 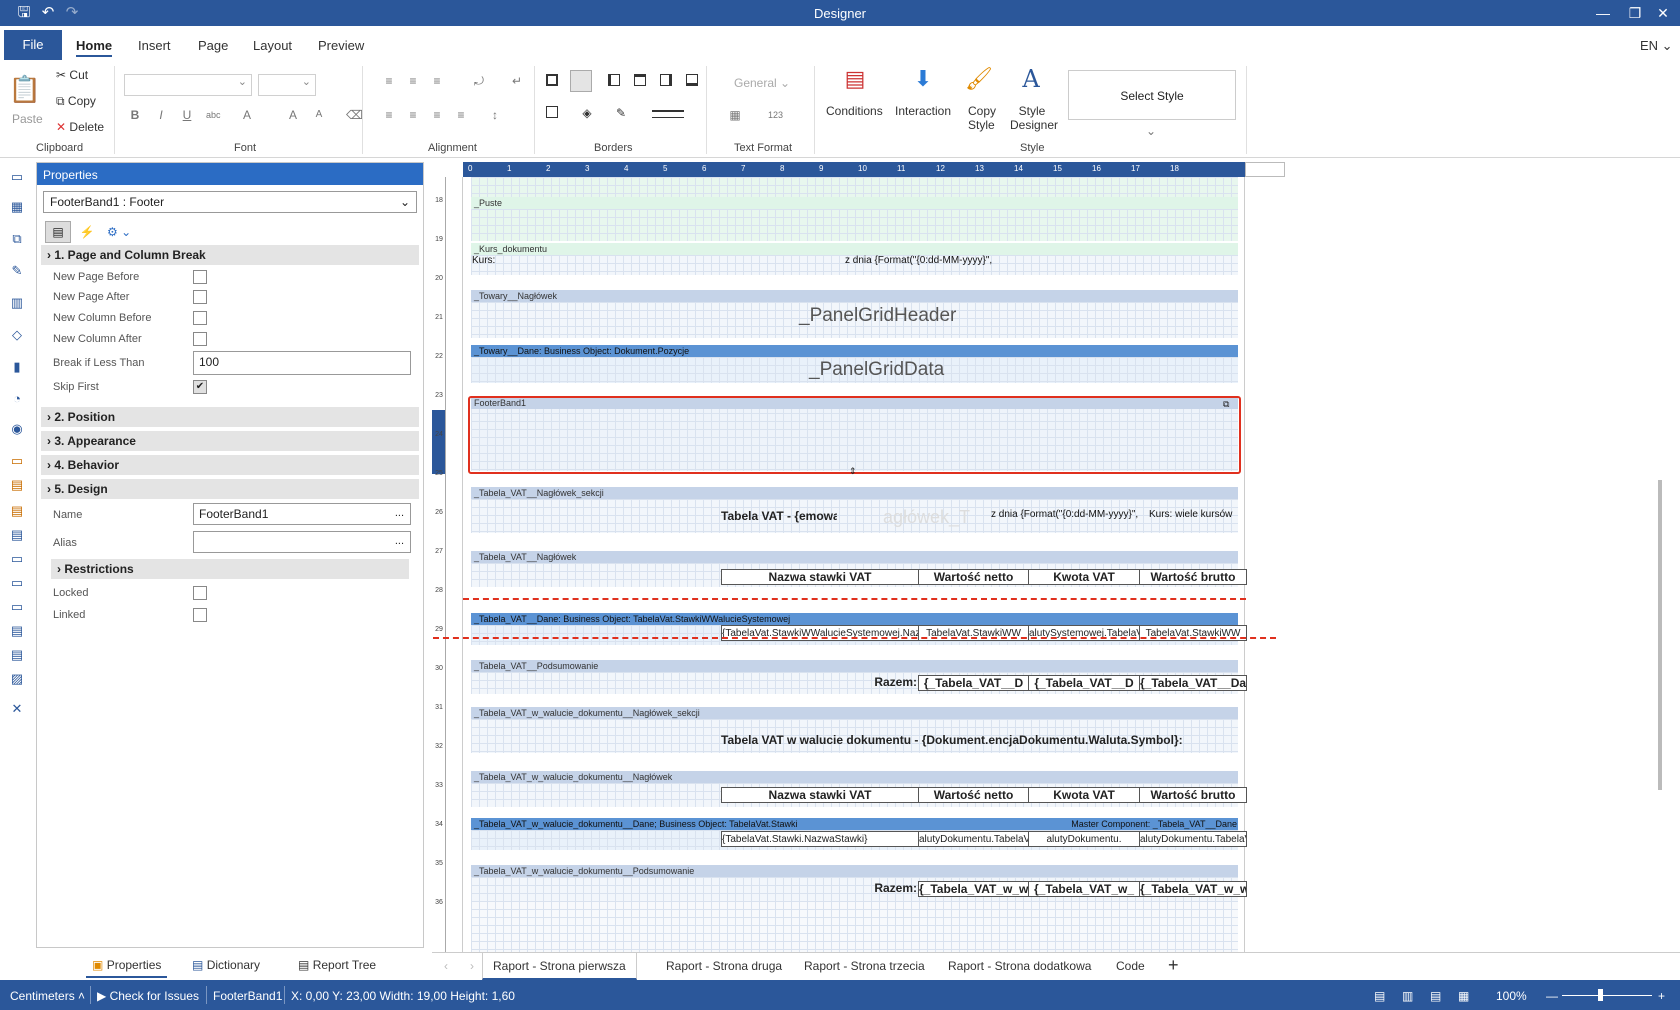 I want to click on vat-header-netto: Wartość netto, so click(x=973, y=577).